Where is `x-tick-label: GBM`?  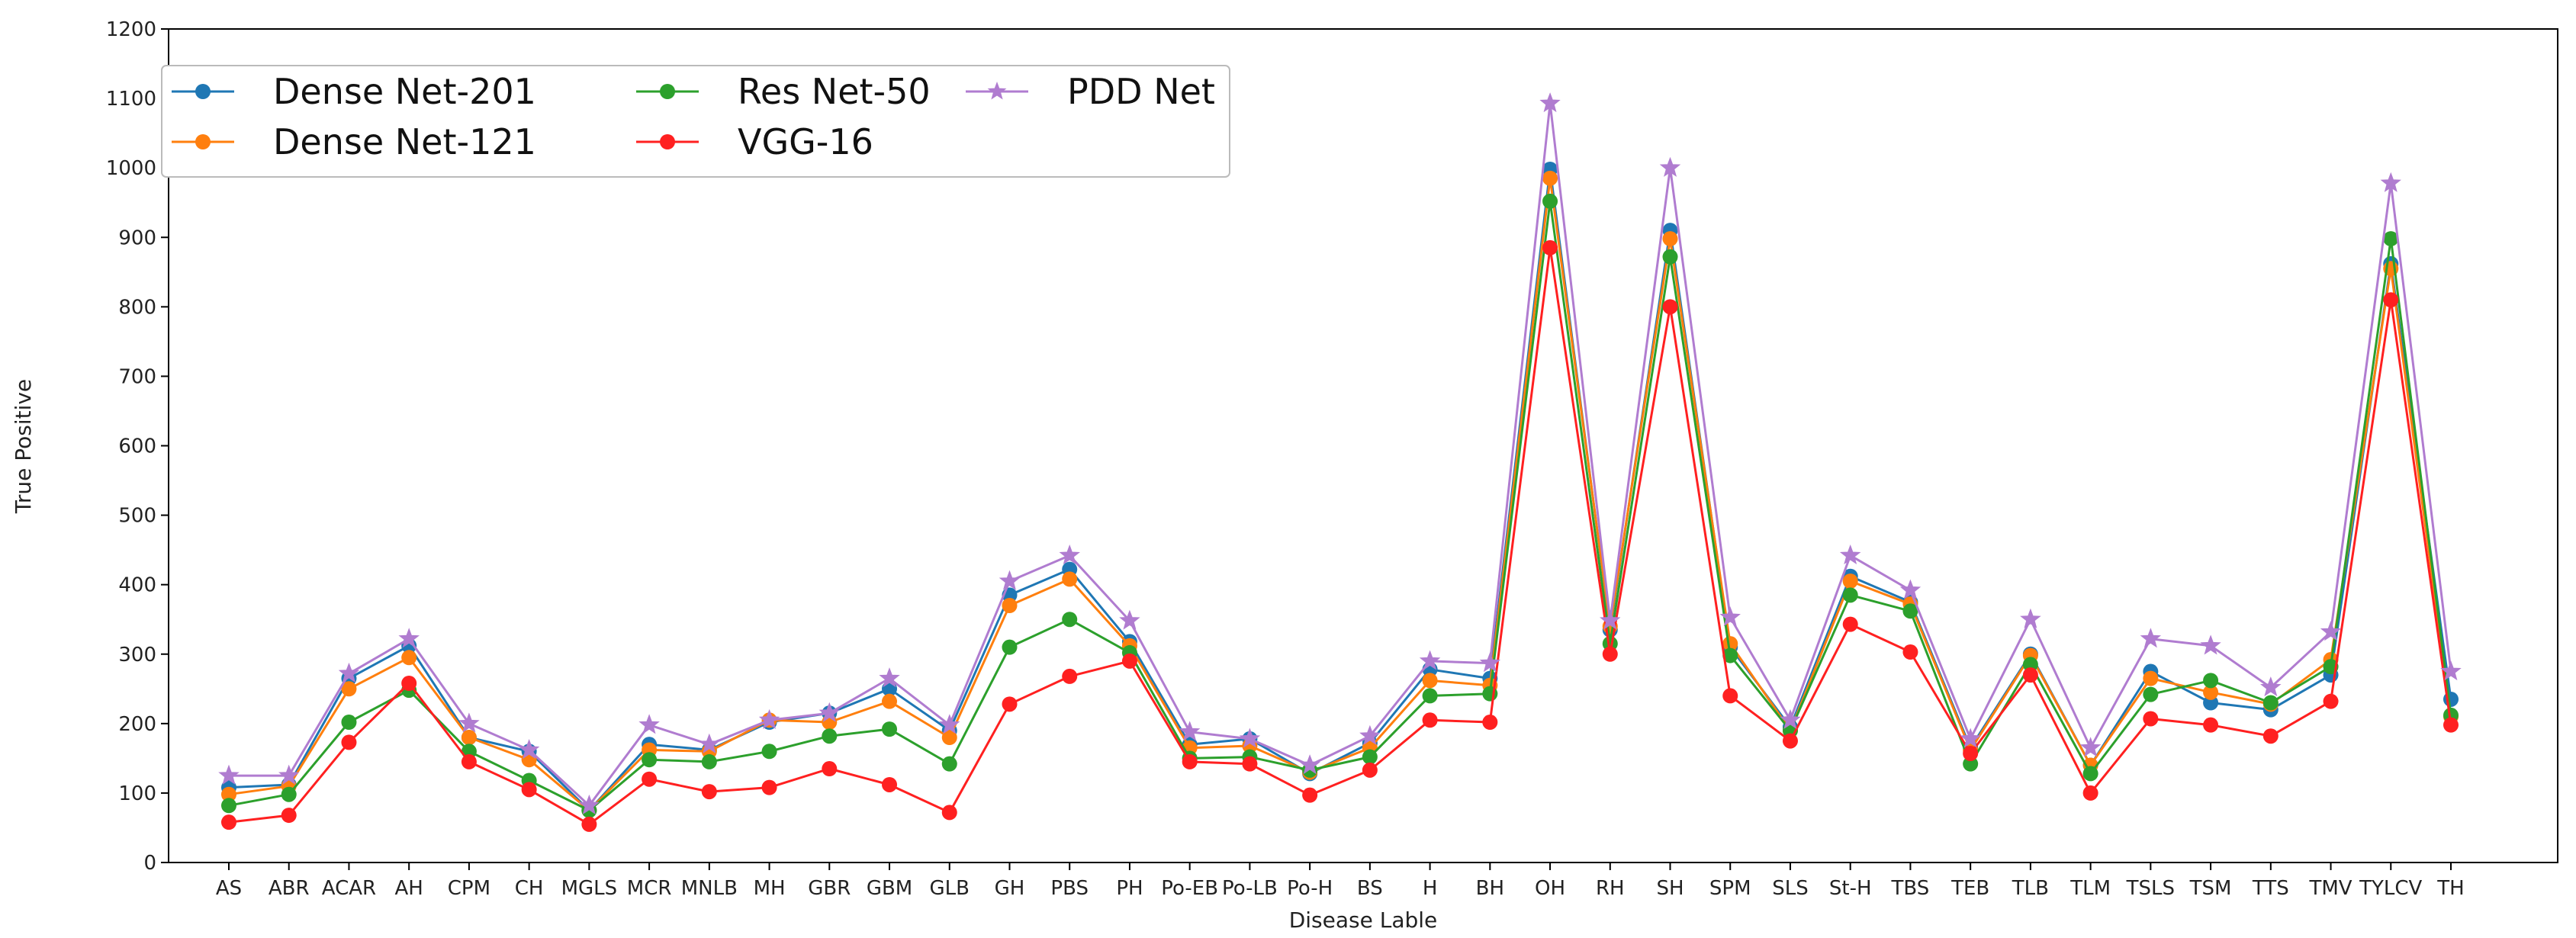 x-tick-label: GBM is located at coordinates (890, 888).